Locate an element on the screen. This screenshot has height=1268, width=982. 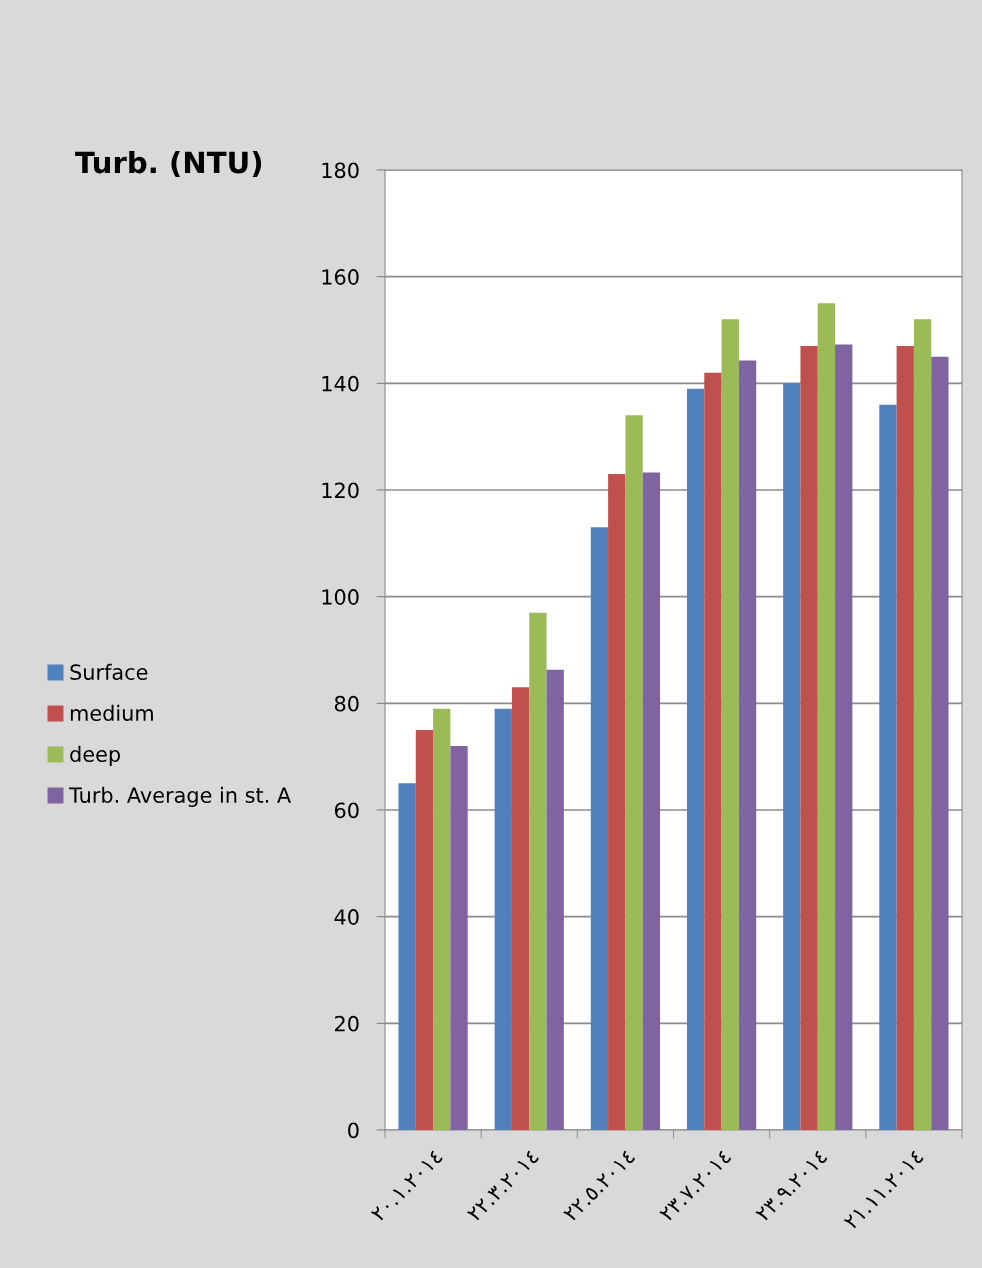
y-tick-label: 40 is located at coordinates (346, 917).